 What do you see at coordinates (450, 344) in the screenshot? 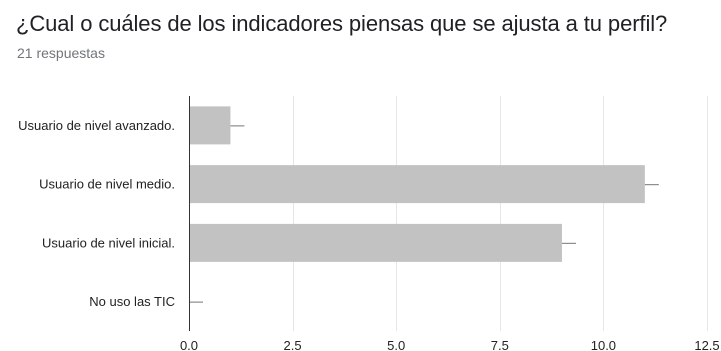
I see `tick-labels: 0.0 2.5 5.0 7.5 10.0 12.5` at bounding box center [450, 344].